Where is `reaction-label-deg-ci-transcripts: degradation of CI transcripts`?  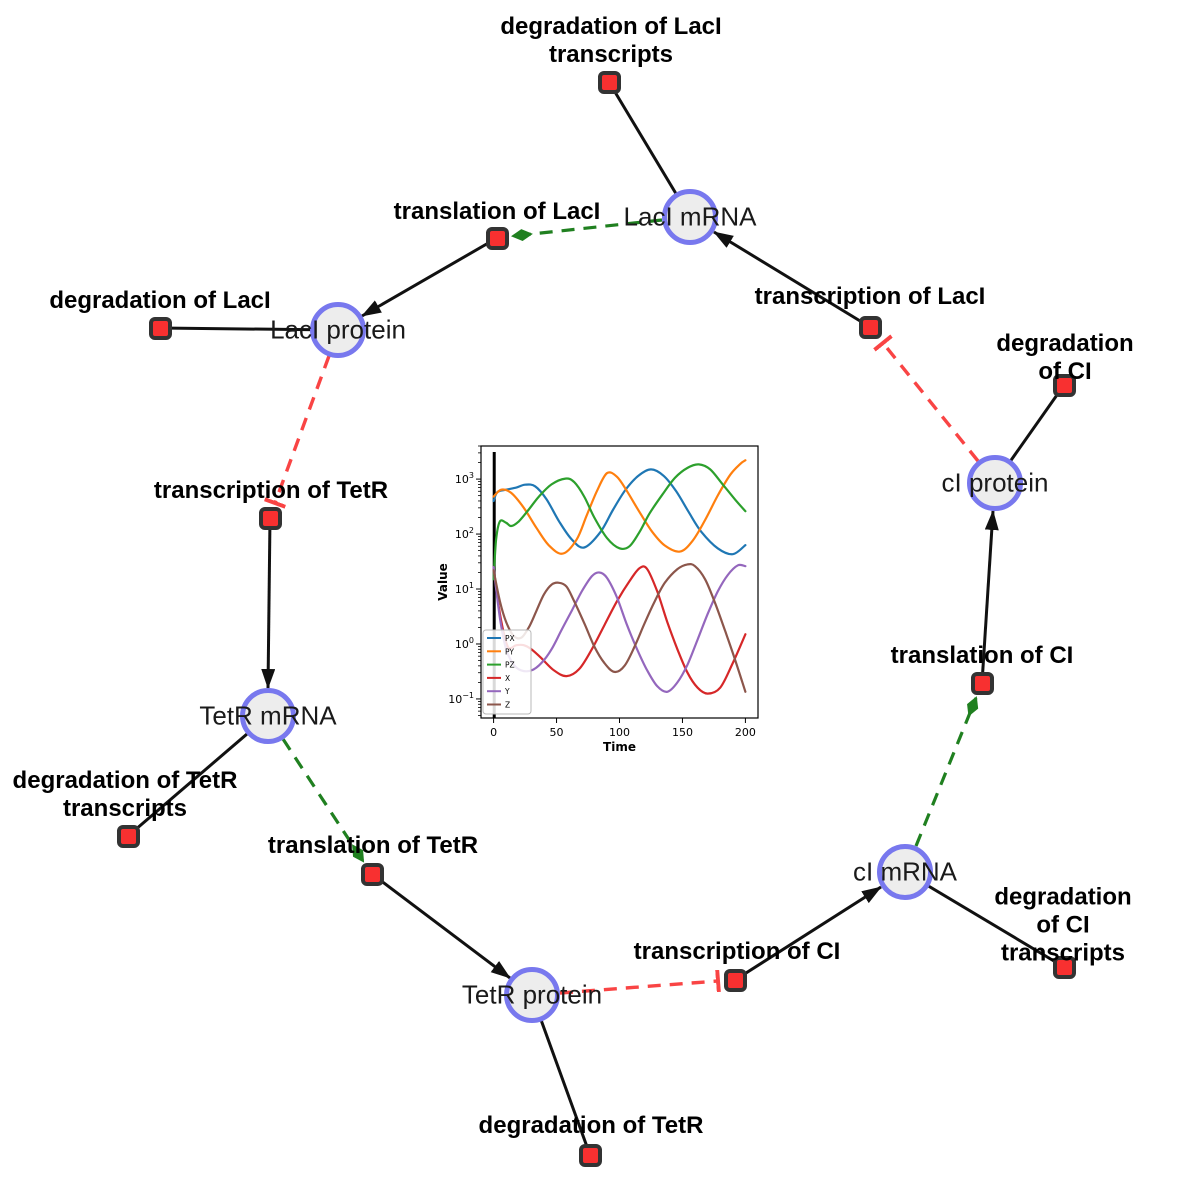
reaction-label-deg-ci-transcripts: degradation of CI transcripts is located at coordinates (1063, 924).